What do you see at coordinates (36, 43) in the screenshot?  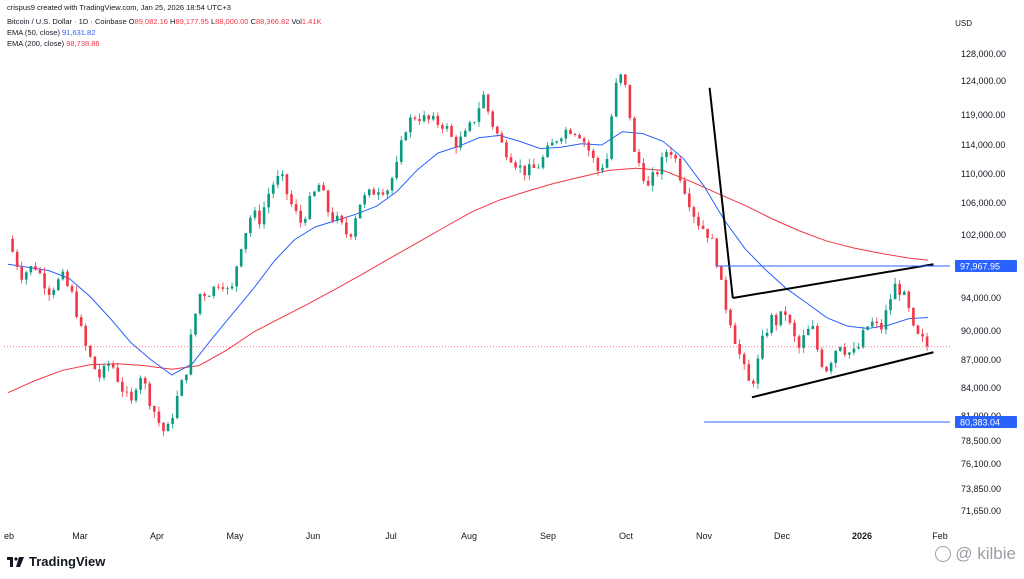 I see `ema200-label: EMA (200, close)` at bounding box center [36, 43].